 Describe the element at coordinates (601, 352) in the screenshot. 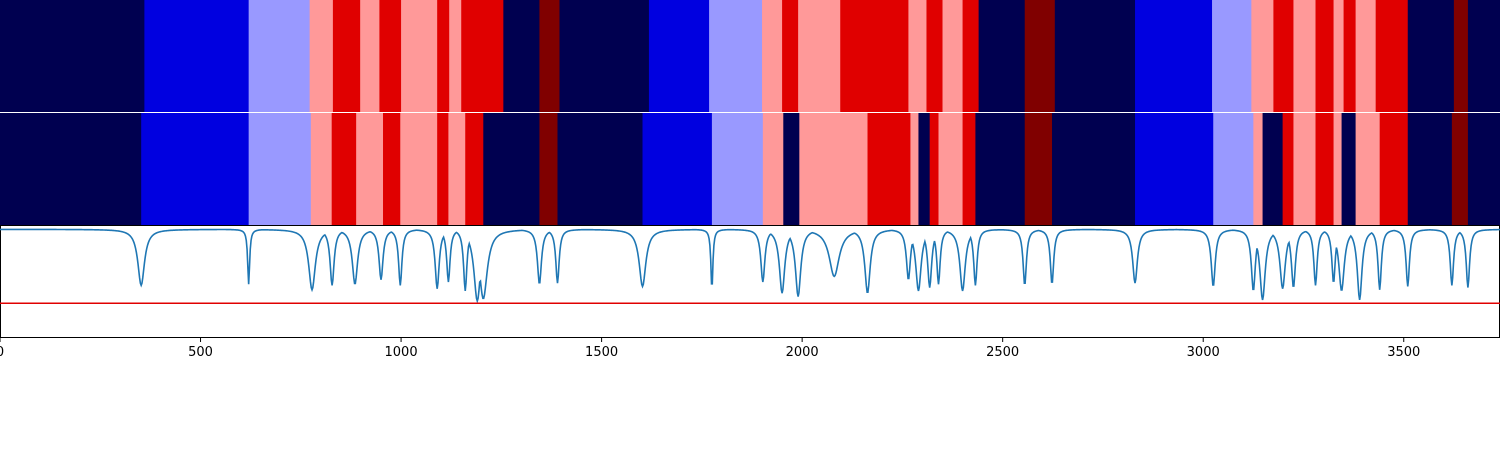

I see `x-tick-label: 1500` at that location.